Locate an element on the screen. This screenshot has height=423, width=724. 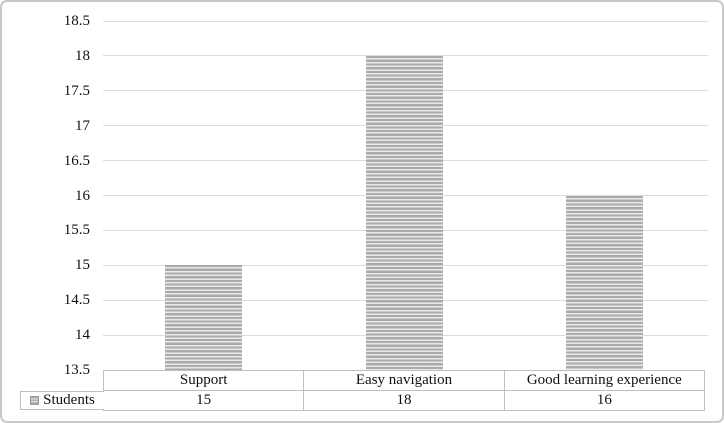
gridline is located at coordinates (405, 21).